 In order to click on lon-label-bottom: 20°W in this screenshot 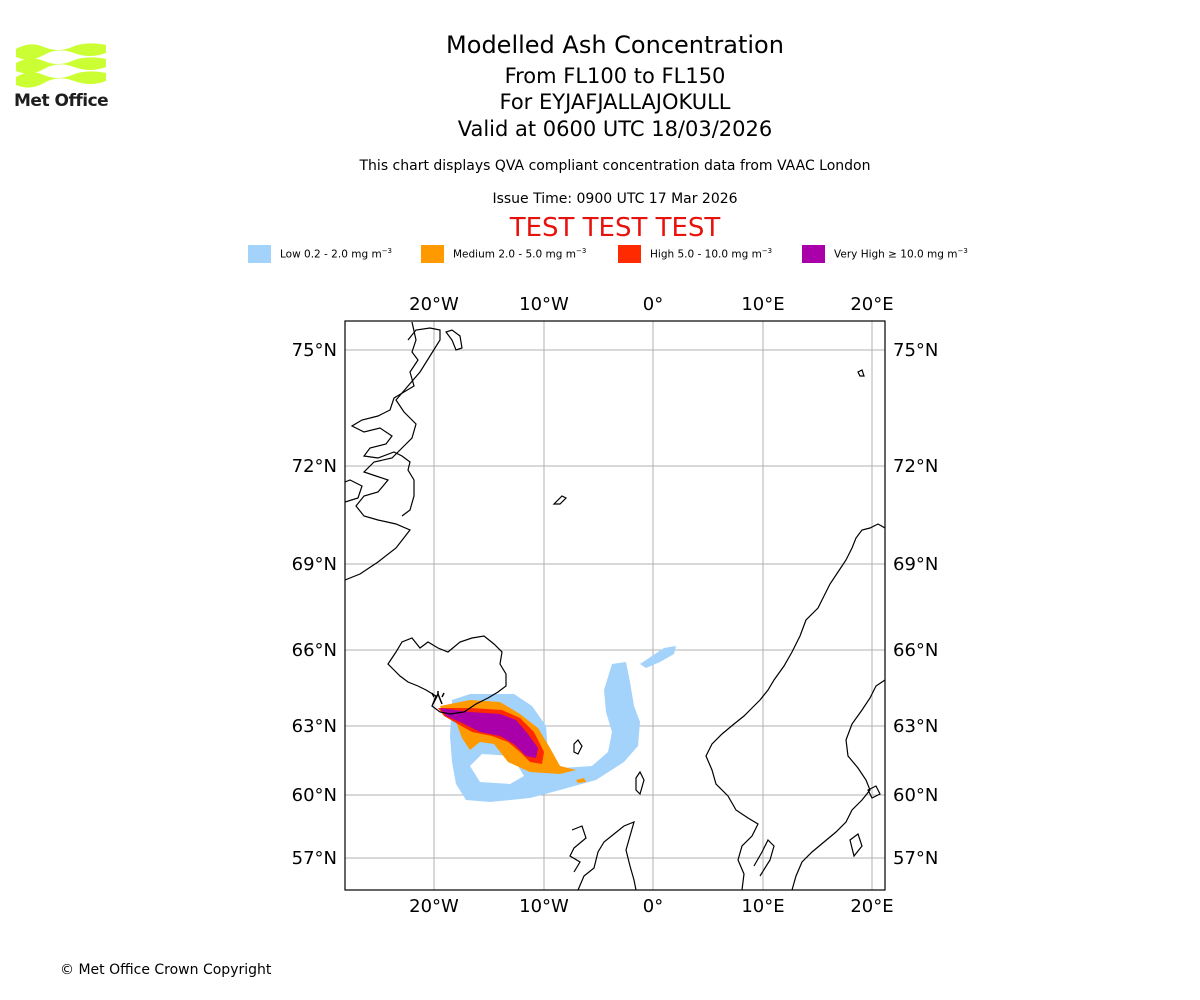, I will do `click(434, 906)`.